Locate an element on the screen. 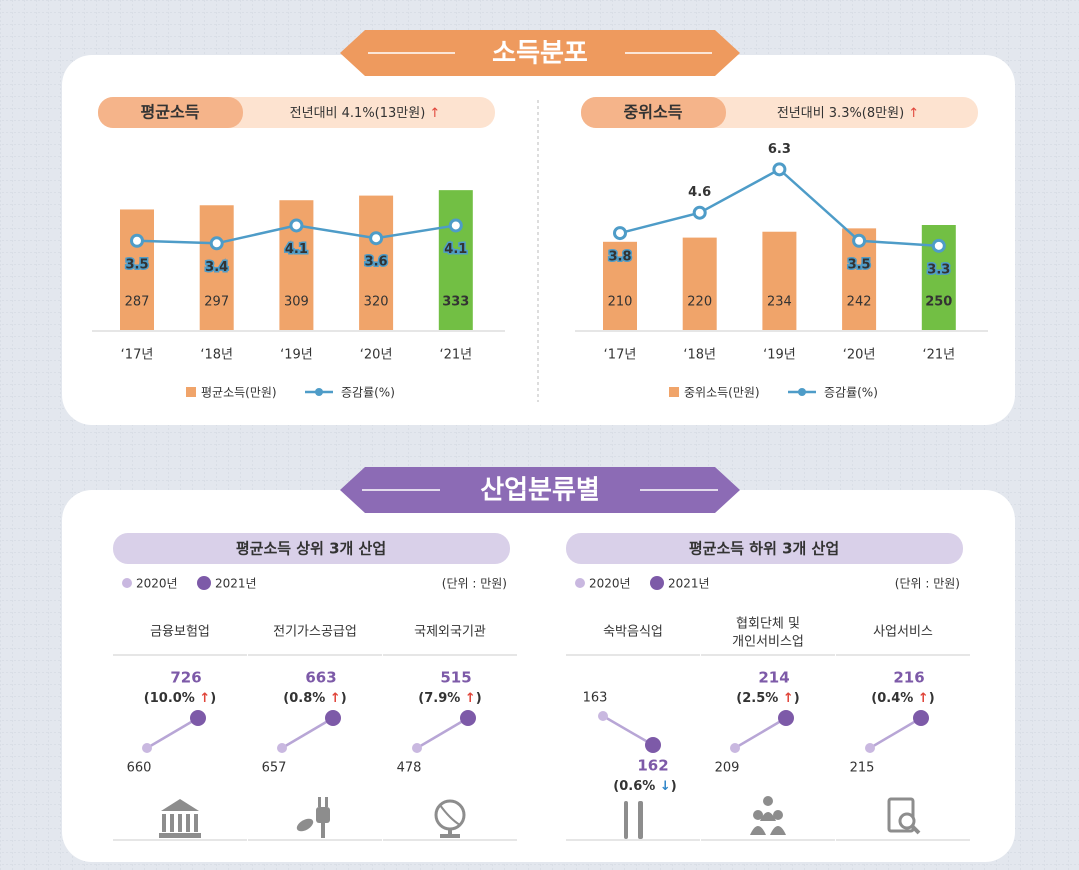 The height and width of the screenshot is (870, 1079). value-2021: 726 is located at coordinates (185, 678).